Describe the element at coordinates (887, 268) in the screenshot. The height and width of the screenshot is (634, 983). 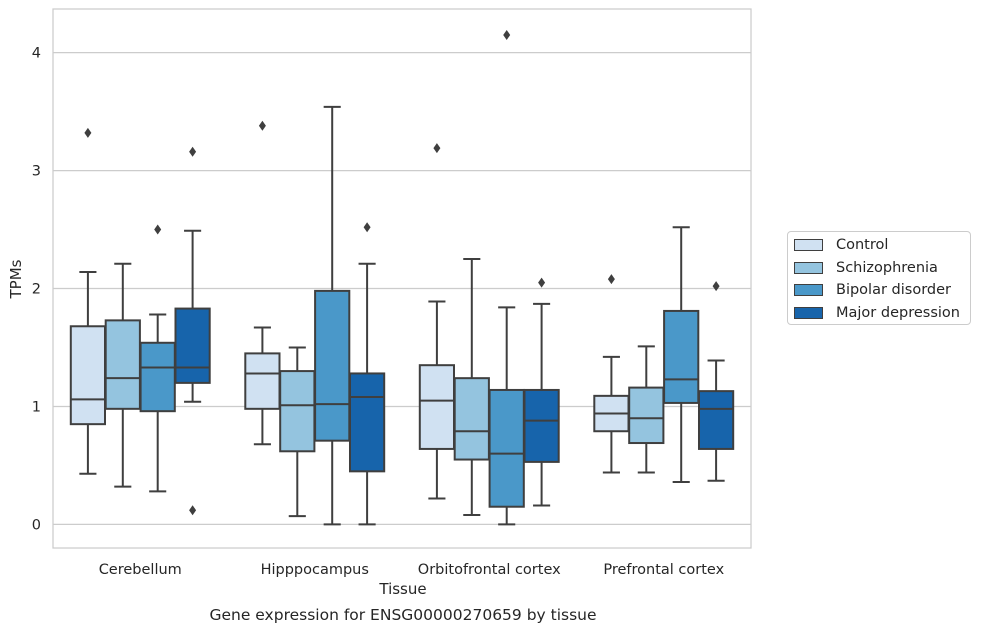
I see `legend-label-schizophrenia: Schizophrenia` at that location.